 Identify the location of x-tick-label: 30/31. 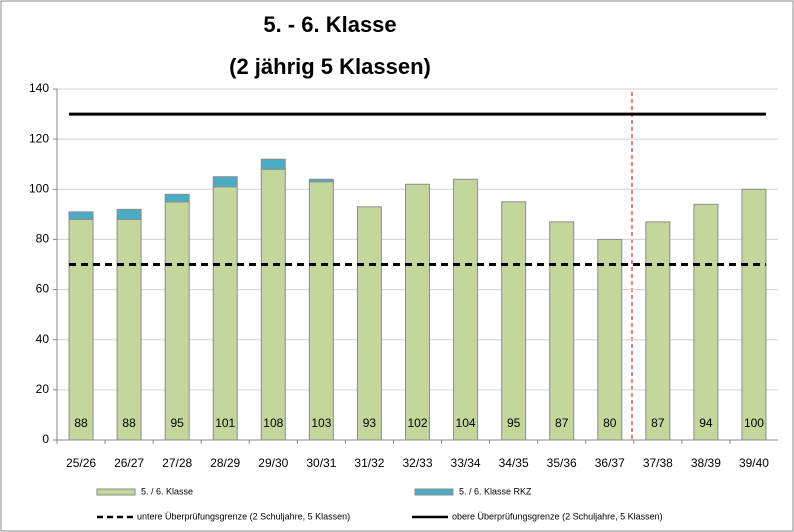
(321, 463).